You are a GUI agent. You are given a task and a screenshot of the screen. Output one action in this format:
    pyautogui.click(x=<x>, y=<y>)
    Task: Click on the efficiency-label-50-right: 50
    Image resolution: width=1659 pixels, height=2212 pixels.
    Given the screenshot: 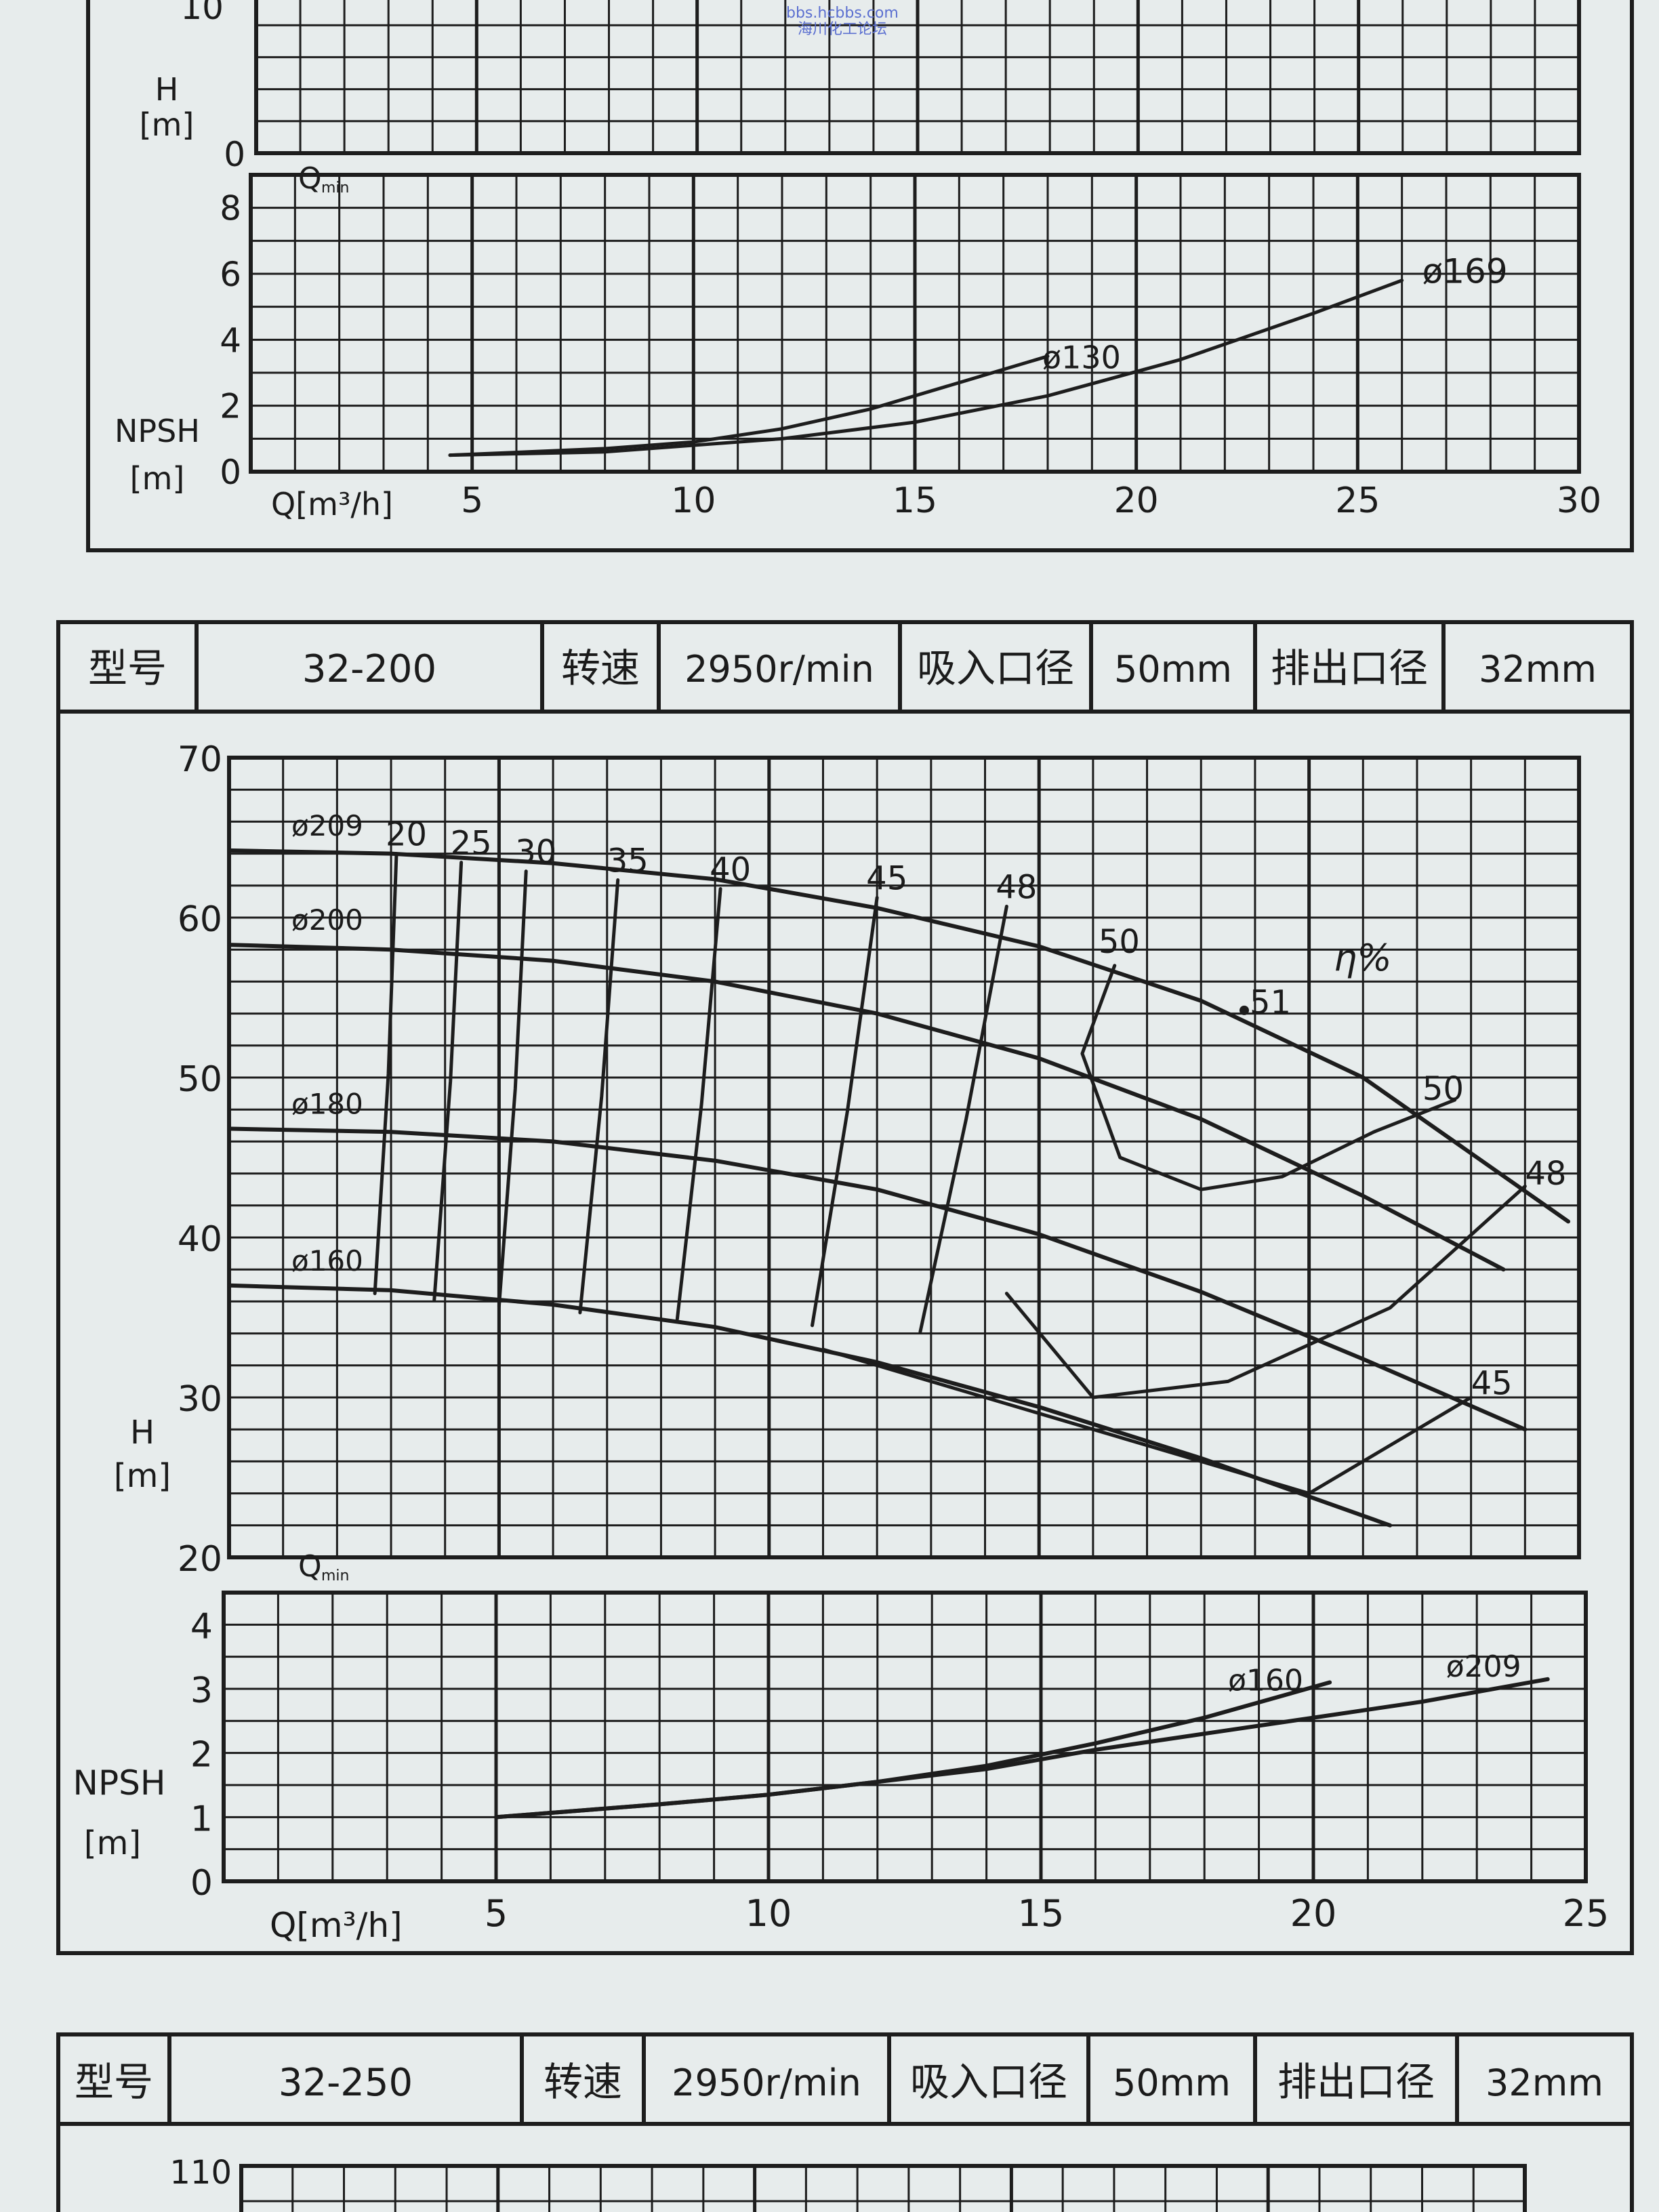 What is the action you would take?
    pyautogui.click(x=1443, y=1089)
    